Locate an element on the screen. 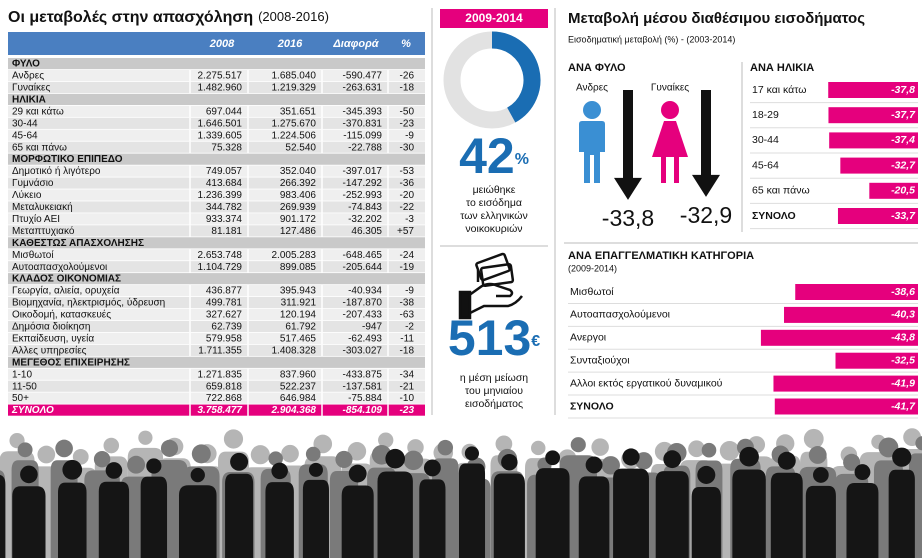 This screenshot has width=922, height=558. table-cell: -303.027 is located at coordinates (363, 350).